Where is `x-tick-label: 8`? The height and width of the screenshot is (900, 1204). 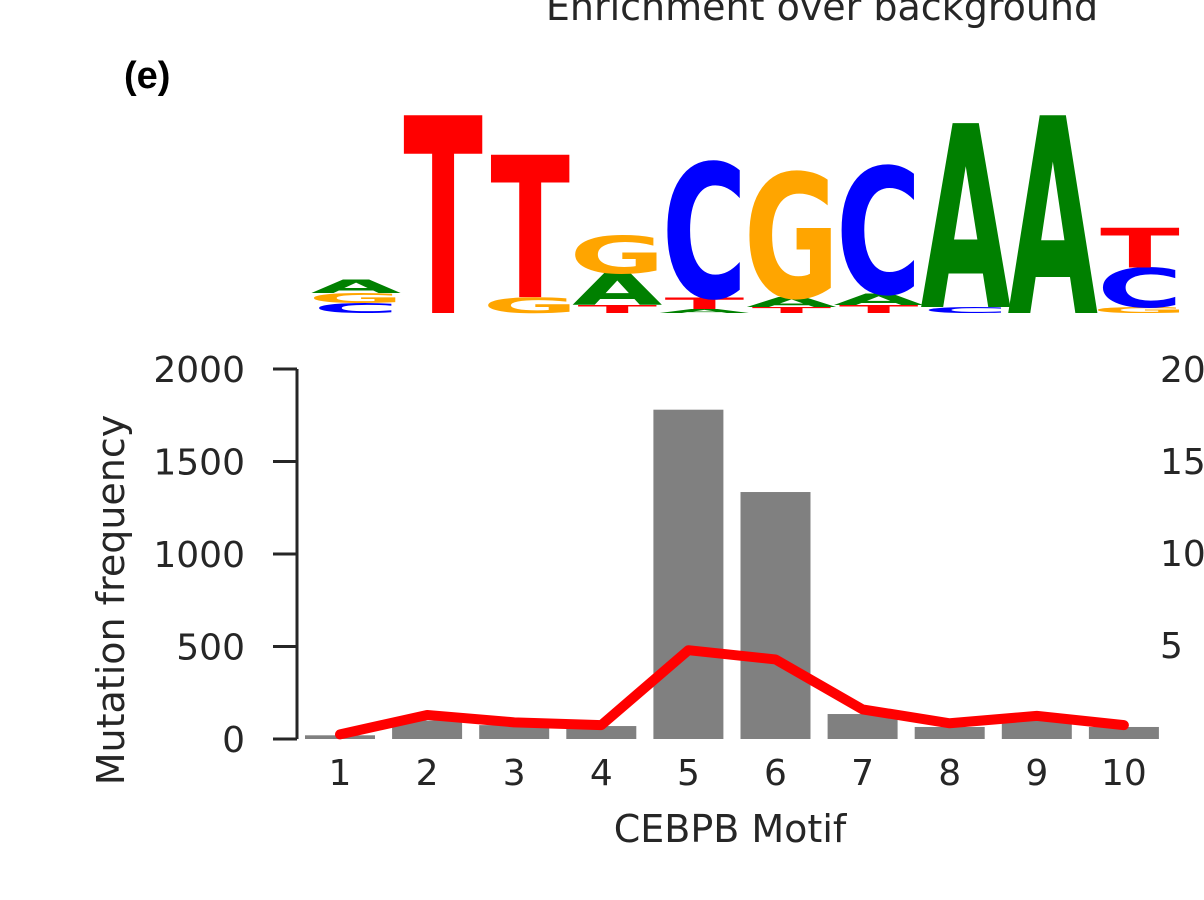
x-tick-label: 8 is located at coordinates (949, 773).